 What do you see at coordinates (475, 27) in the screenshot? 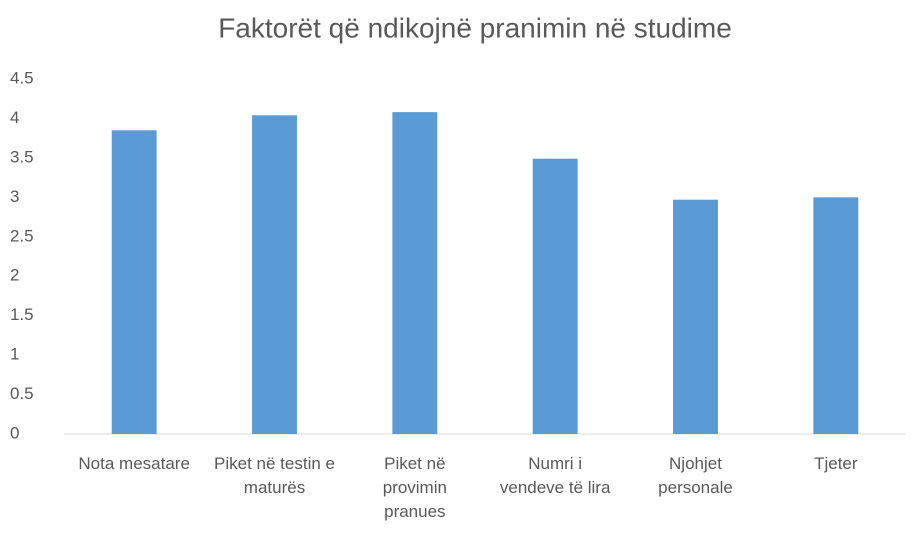
I see `chart-title: Faktorët që ndikojnë pranimin në studime` at bounding box center [475, 27].